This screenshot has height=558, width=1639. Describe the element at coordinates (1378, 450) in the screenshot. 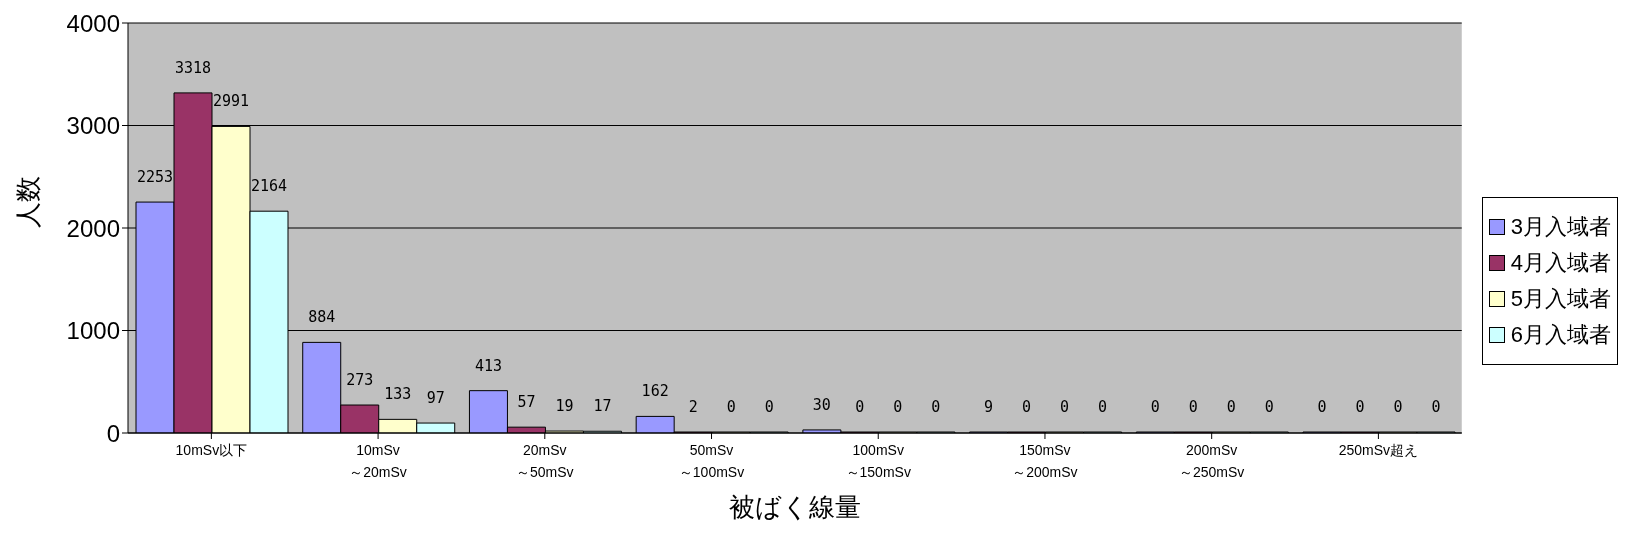

I see `x-tick-label: 250mSv超え` at that location.